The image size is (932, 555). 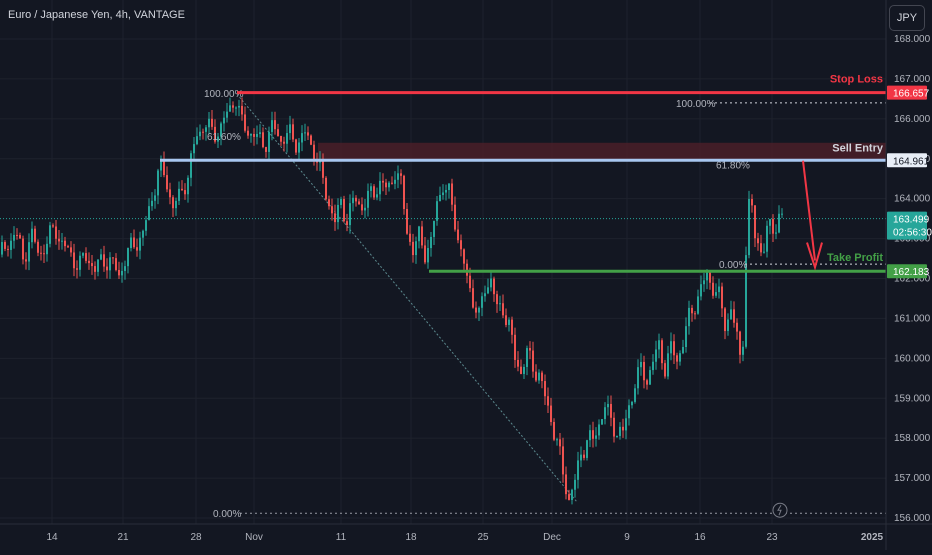 What do you see at coordinates (907, 225) in the screenshot?
I see `current-price-tag-bg` at bounding box center [907, 225].